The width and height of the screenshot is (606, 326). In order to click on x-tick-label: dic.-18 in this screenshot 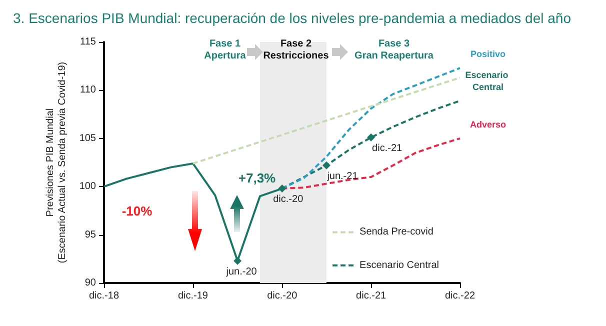, I will do `click(104, 296)`.